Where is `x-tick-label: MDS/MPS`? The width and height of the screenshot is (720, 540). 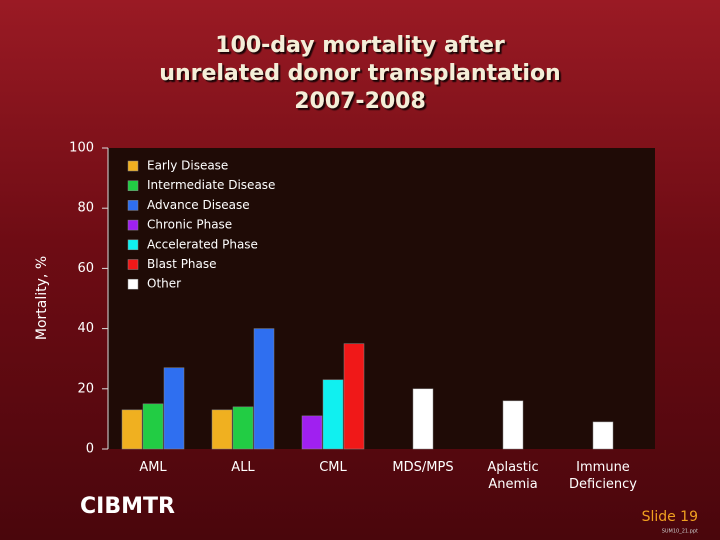 x-tick-label: MDS/MPS is located at coordinates (423, 467).